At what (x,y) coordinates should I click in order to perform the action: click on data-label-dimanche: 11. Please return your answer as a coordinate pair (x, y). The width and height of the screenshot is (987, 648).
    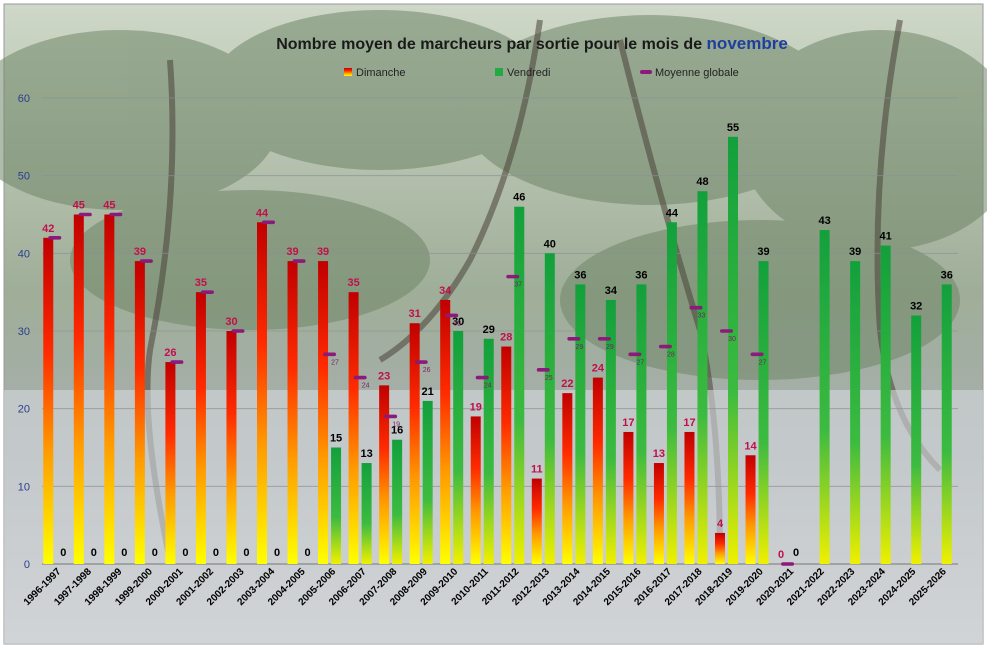
    Looking at the image, I should click on (537, 470).